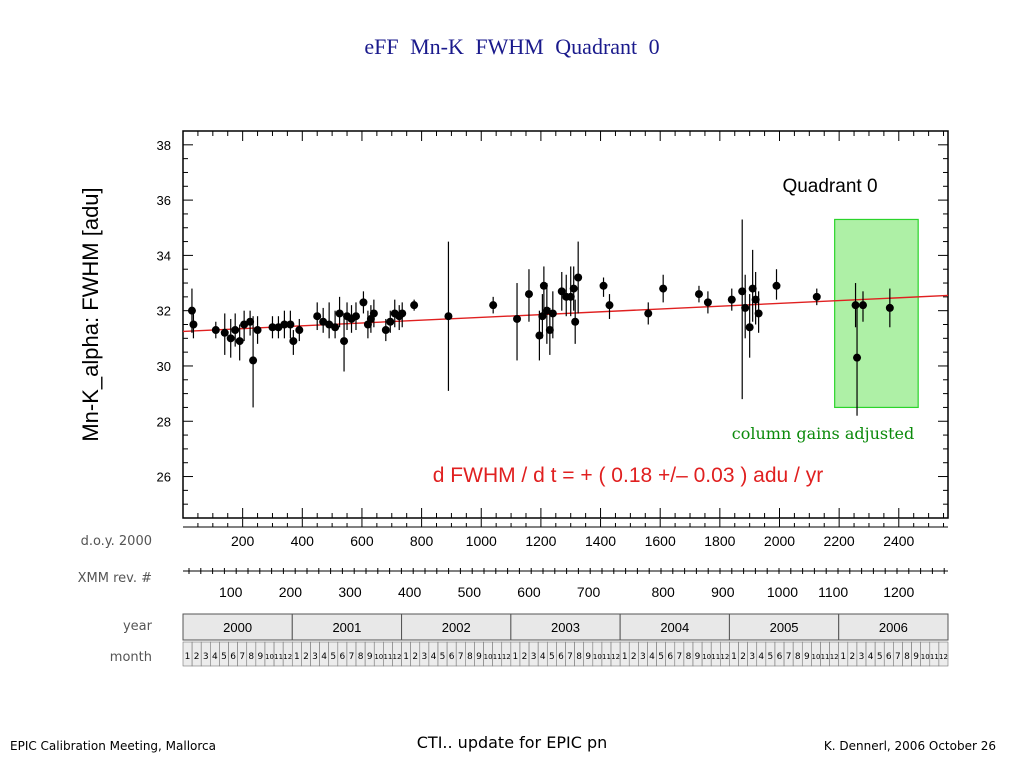  What do you see at coordinates (565, 627) in the screenshot?
I see `year-label: 2003` at bounding box center [565, 627].